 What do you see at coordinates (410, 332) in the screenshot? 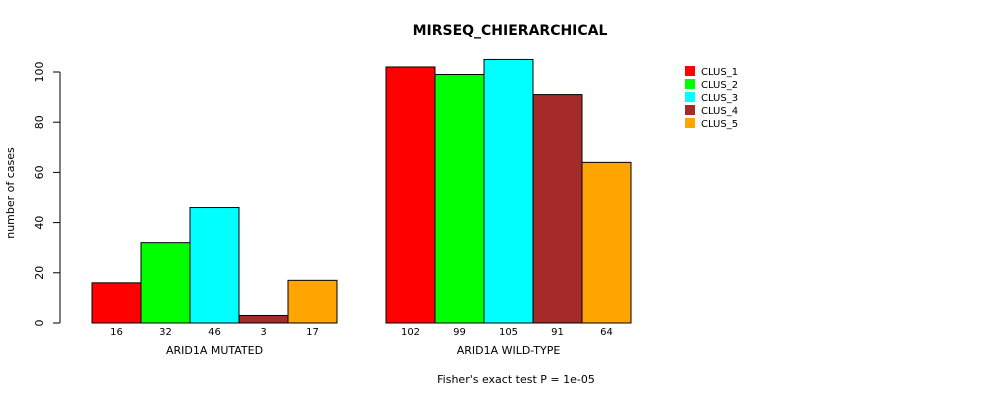
I see `bar-value-label: 102` at bounding box center [410, 332].